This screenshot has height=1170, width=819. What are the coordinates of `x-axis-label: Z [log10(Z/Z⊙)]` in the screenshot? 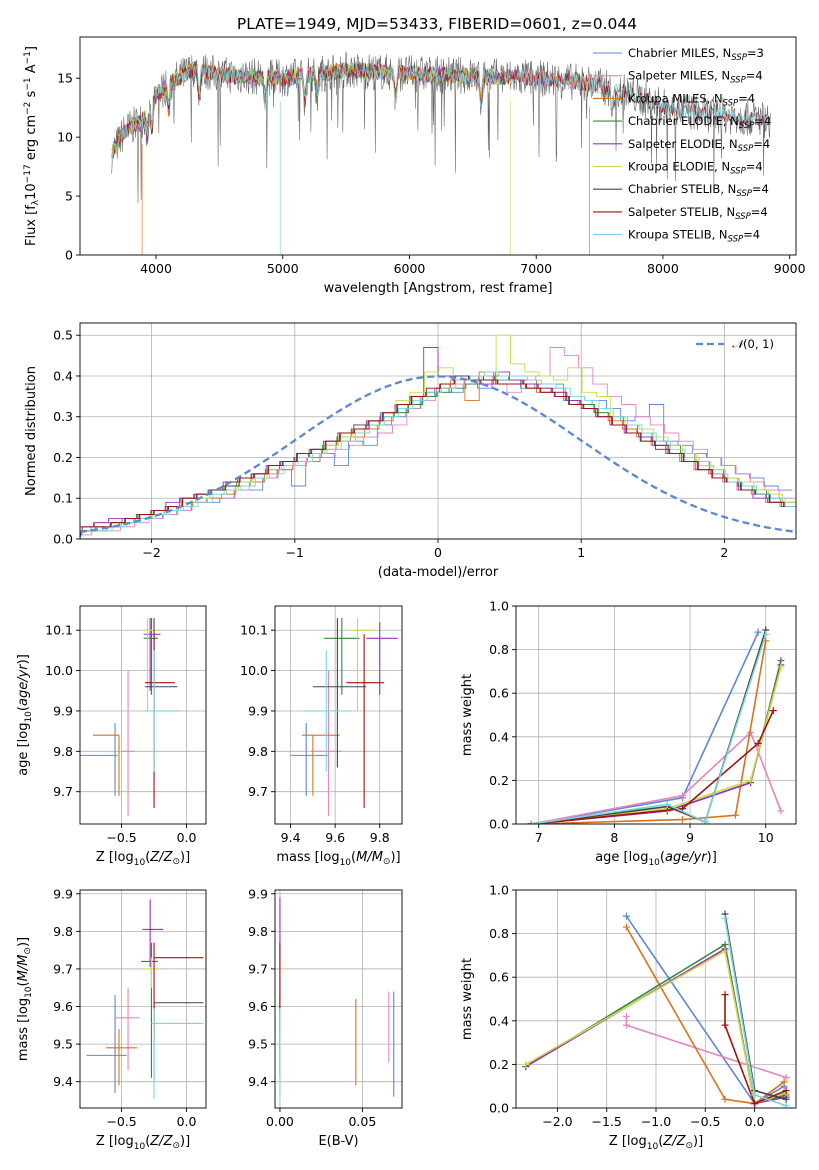 It's located at (143, 1143).